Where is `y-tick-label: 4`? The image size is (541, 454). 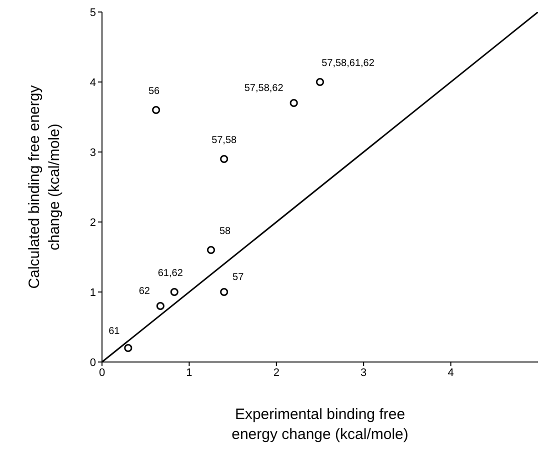
y-tick-label: 4 is located at coordinates (93, 82).